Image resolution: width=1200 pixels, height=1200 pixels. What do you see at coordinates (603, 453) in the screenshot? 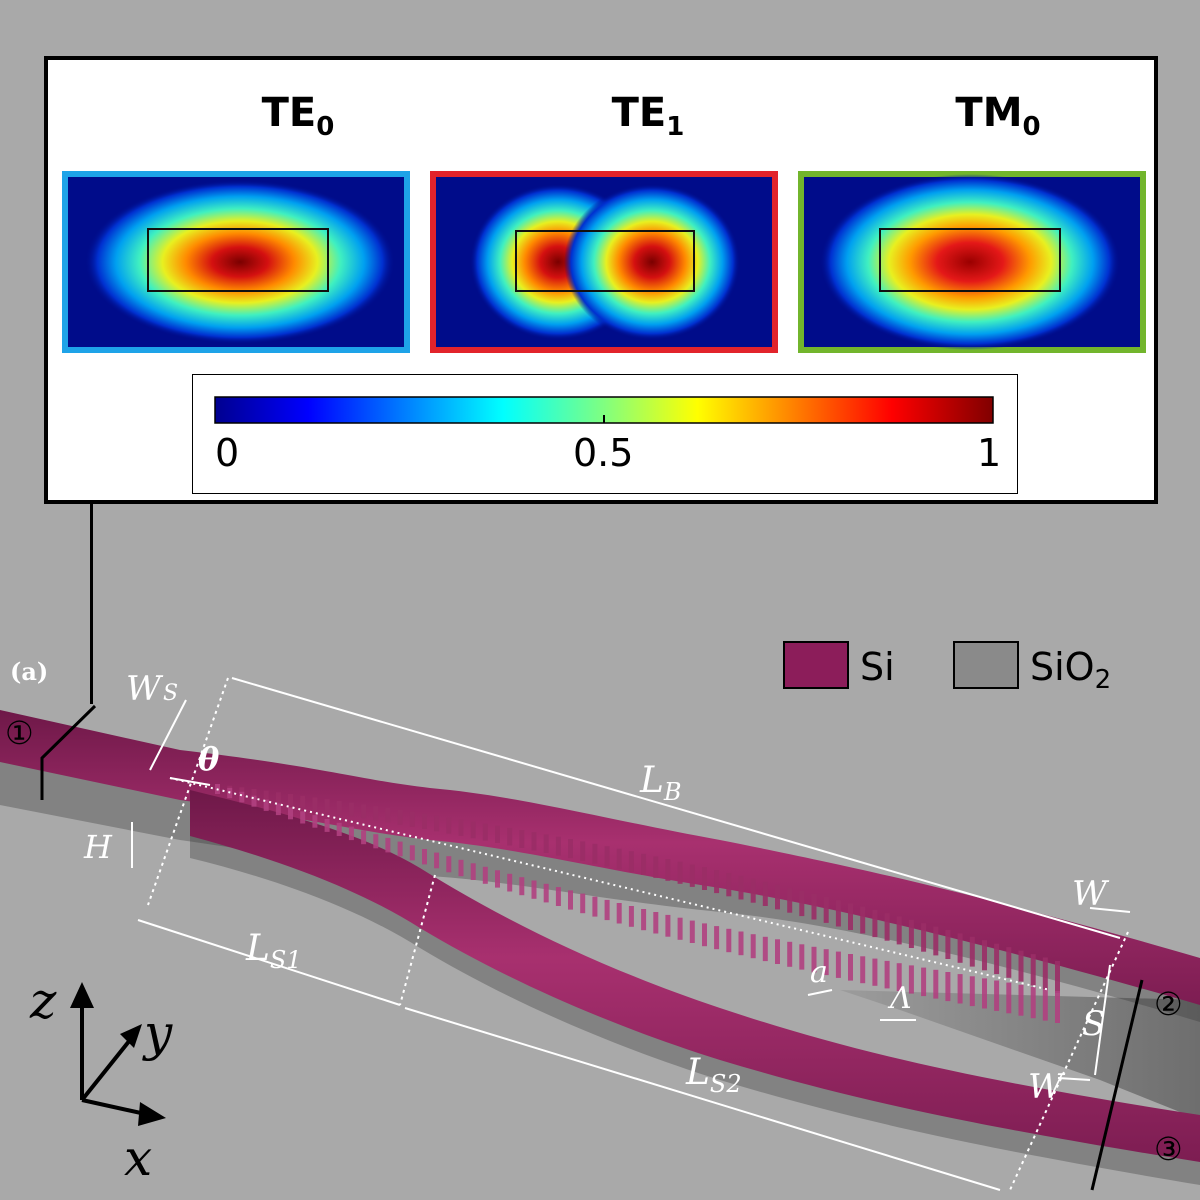
I see `colorbar-tick-half: 0.5` at bounding box center [603, 453].